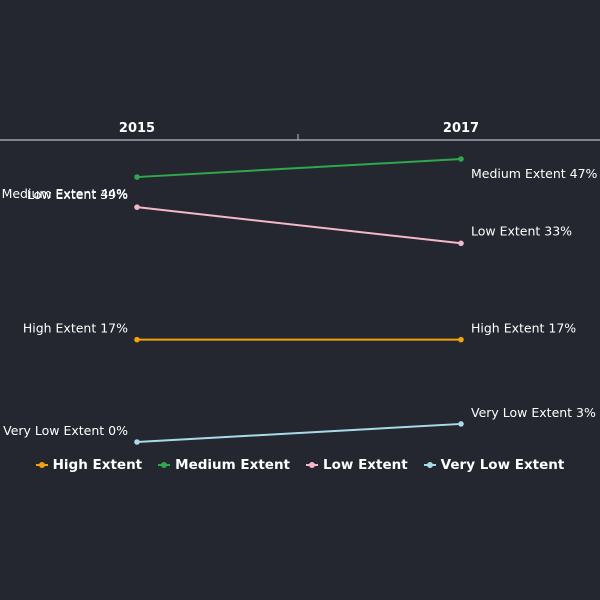  I want to click on legend-item-medium-extent: Medium Extent, so click(224, 465).